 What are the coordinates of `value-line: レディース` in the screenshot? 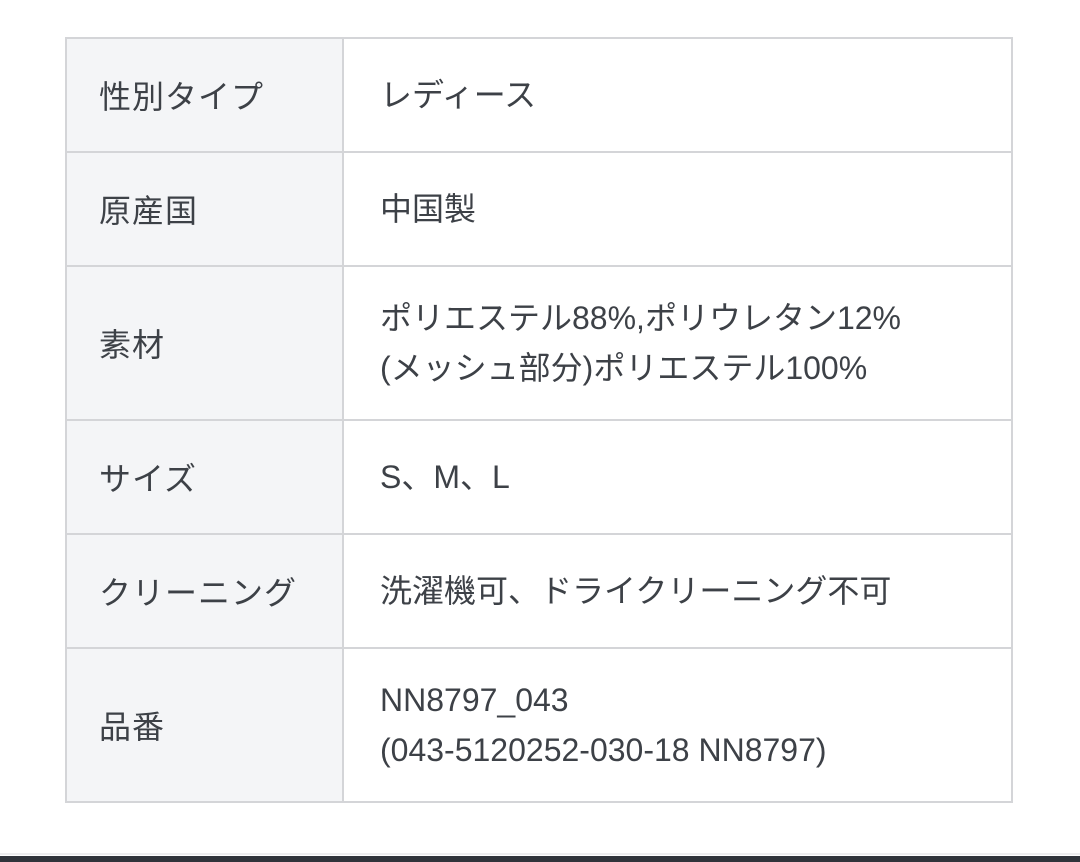 It's located at (458, 95).